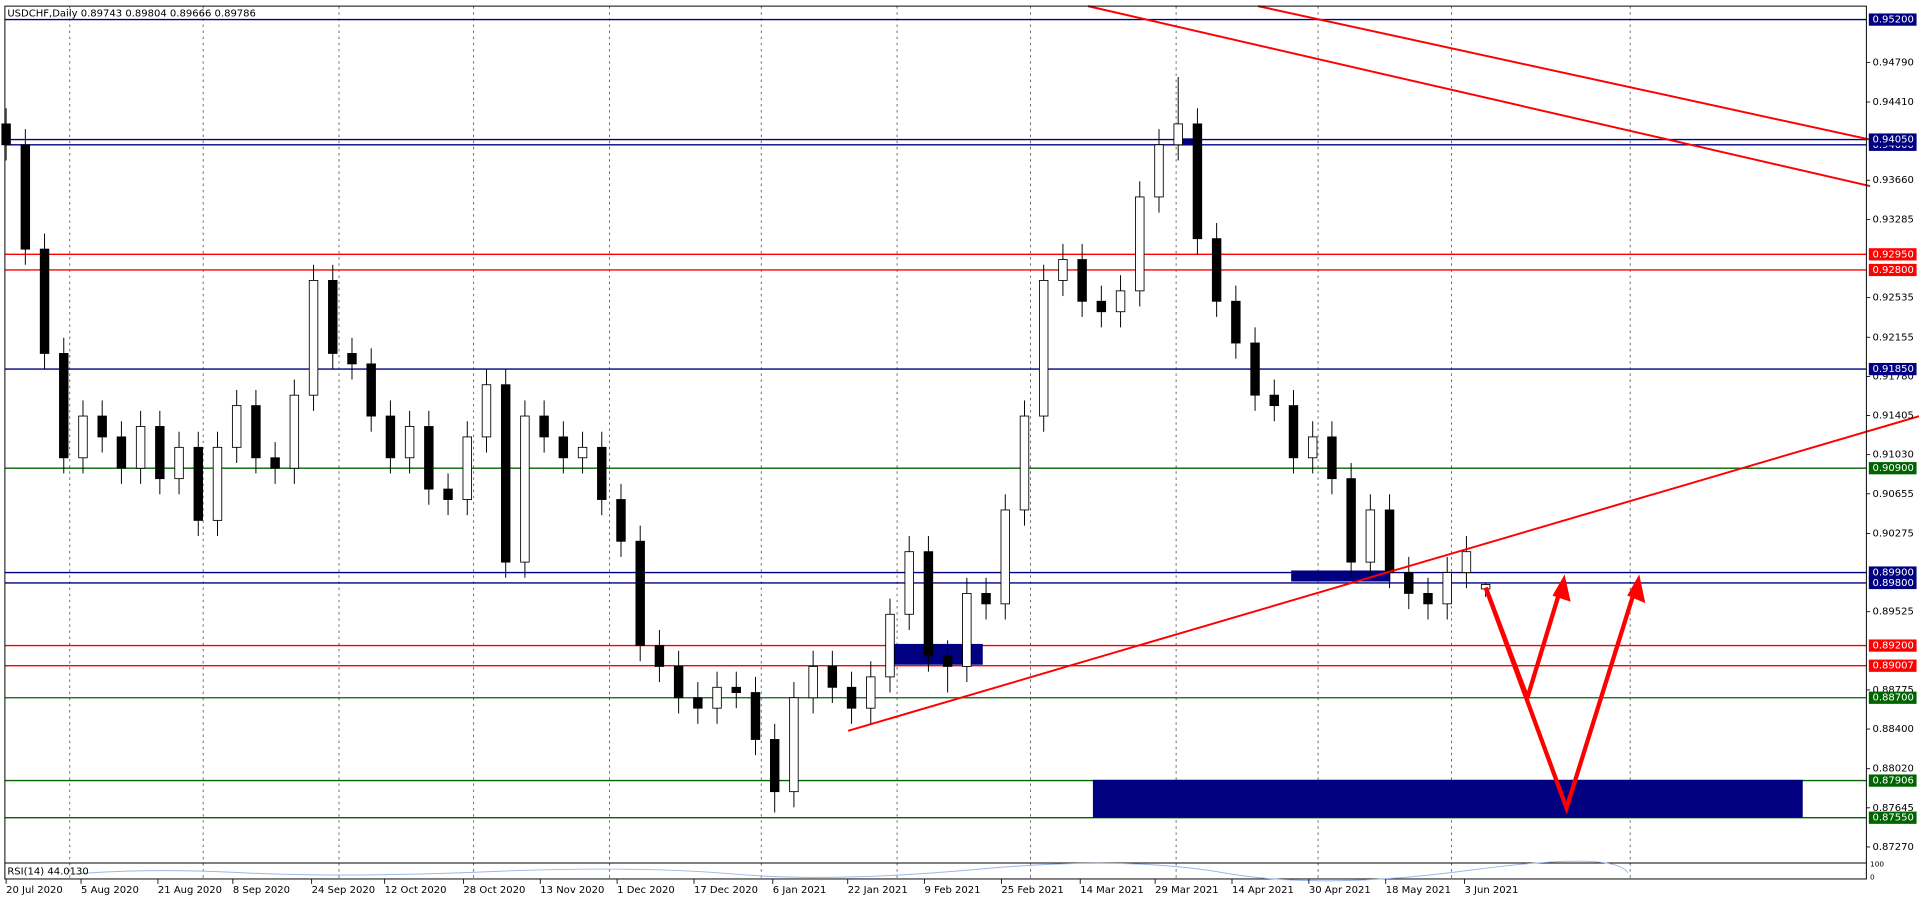 The image size is (1919, 901). I want to click on level-label: 0.88700, so click(1892, 698).